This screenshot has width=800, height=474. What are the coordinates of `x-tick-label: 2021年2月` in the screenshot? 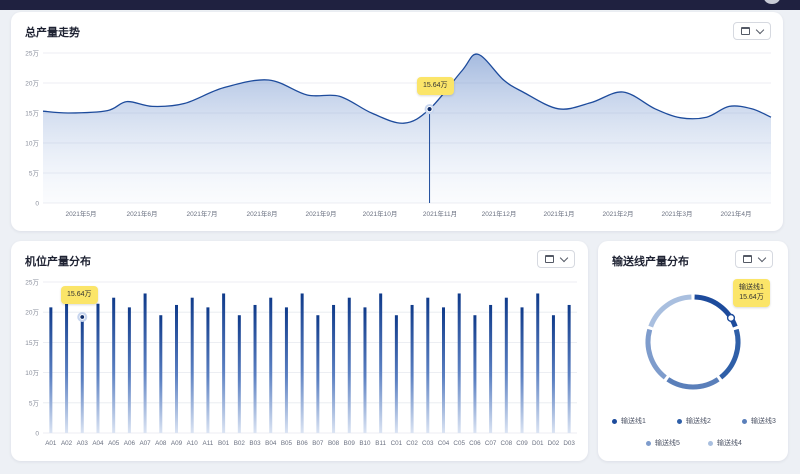 It's located at (617, 213).